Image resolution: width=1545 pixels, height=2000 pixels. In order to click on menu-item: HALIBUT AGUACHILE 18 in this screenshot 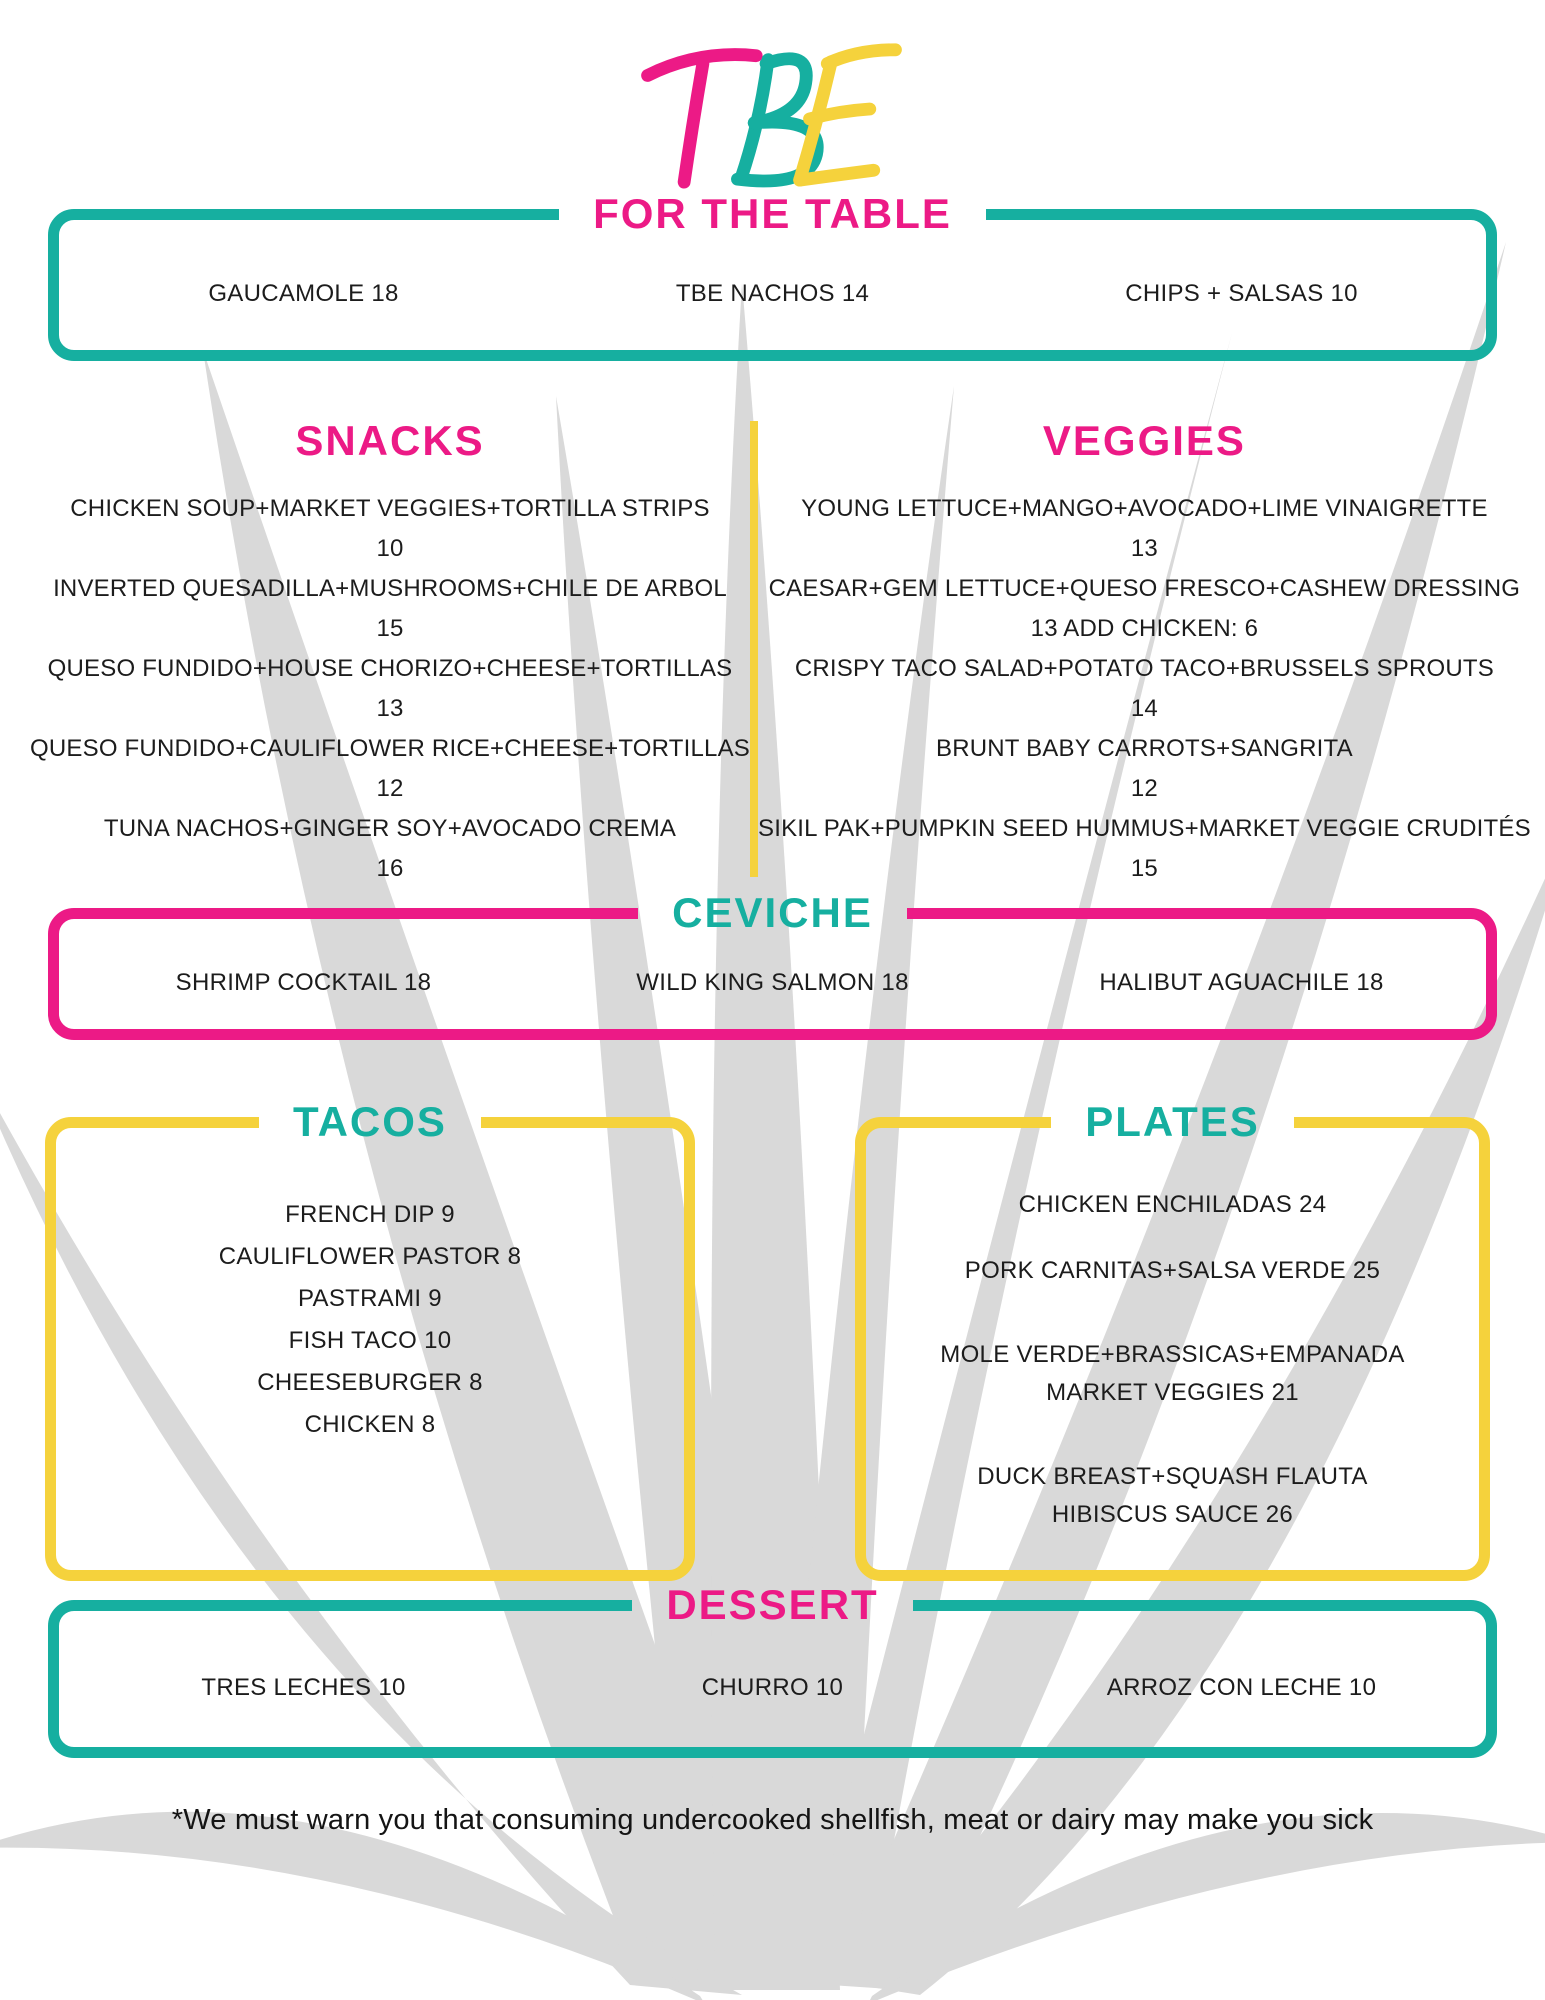, I will do `click(1241, 982)`.